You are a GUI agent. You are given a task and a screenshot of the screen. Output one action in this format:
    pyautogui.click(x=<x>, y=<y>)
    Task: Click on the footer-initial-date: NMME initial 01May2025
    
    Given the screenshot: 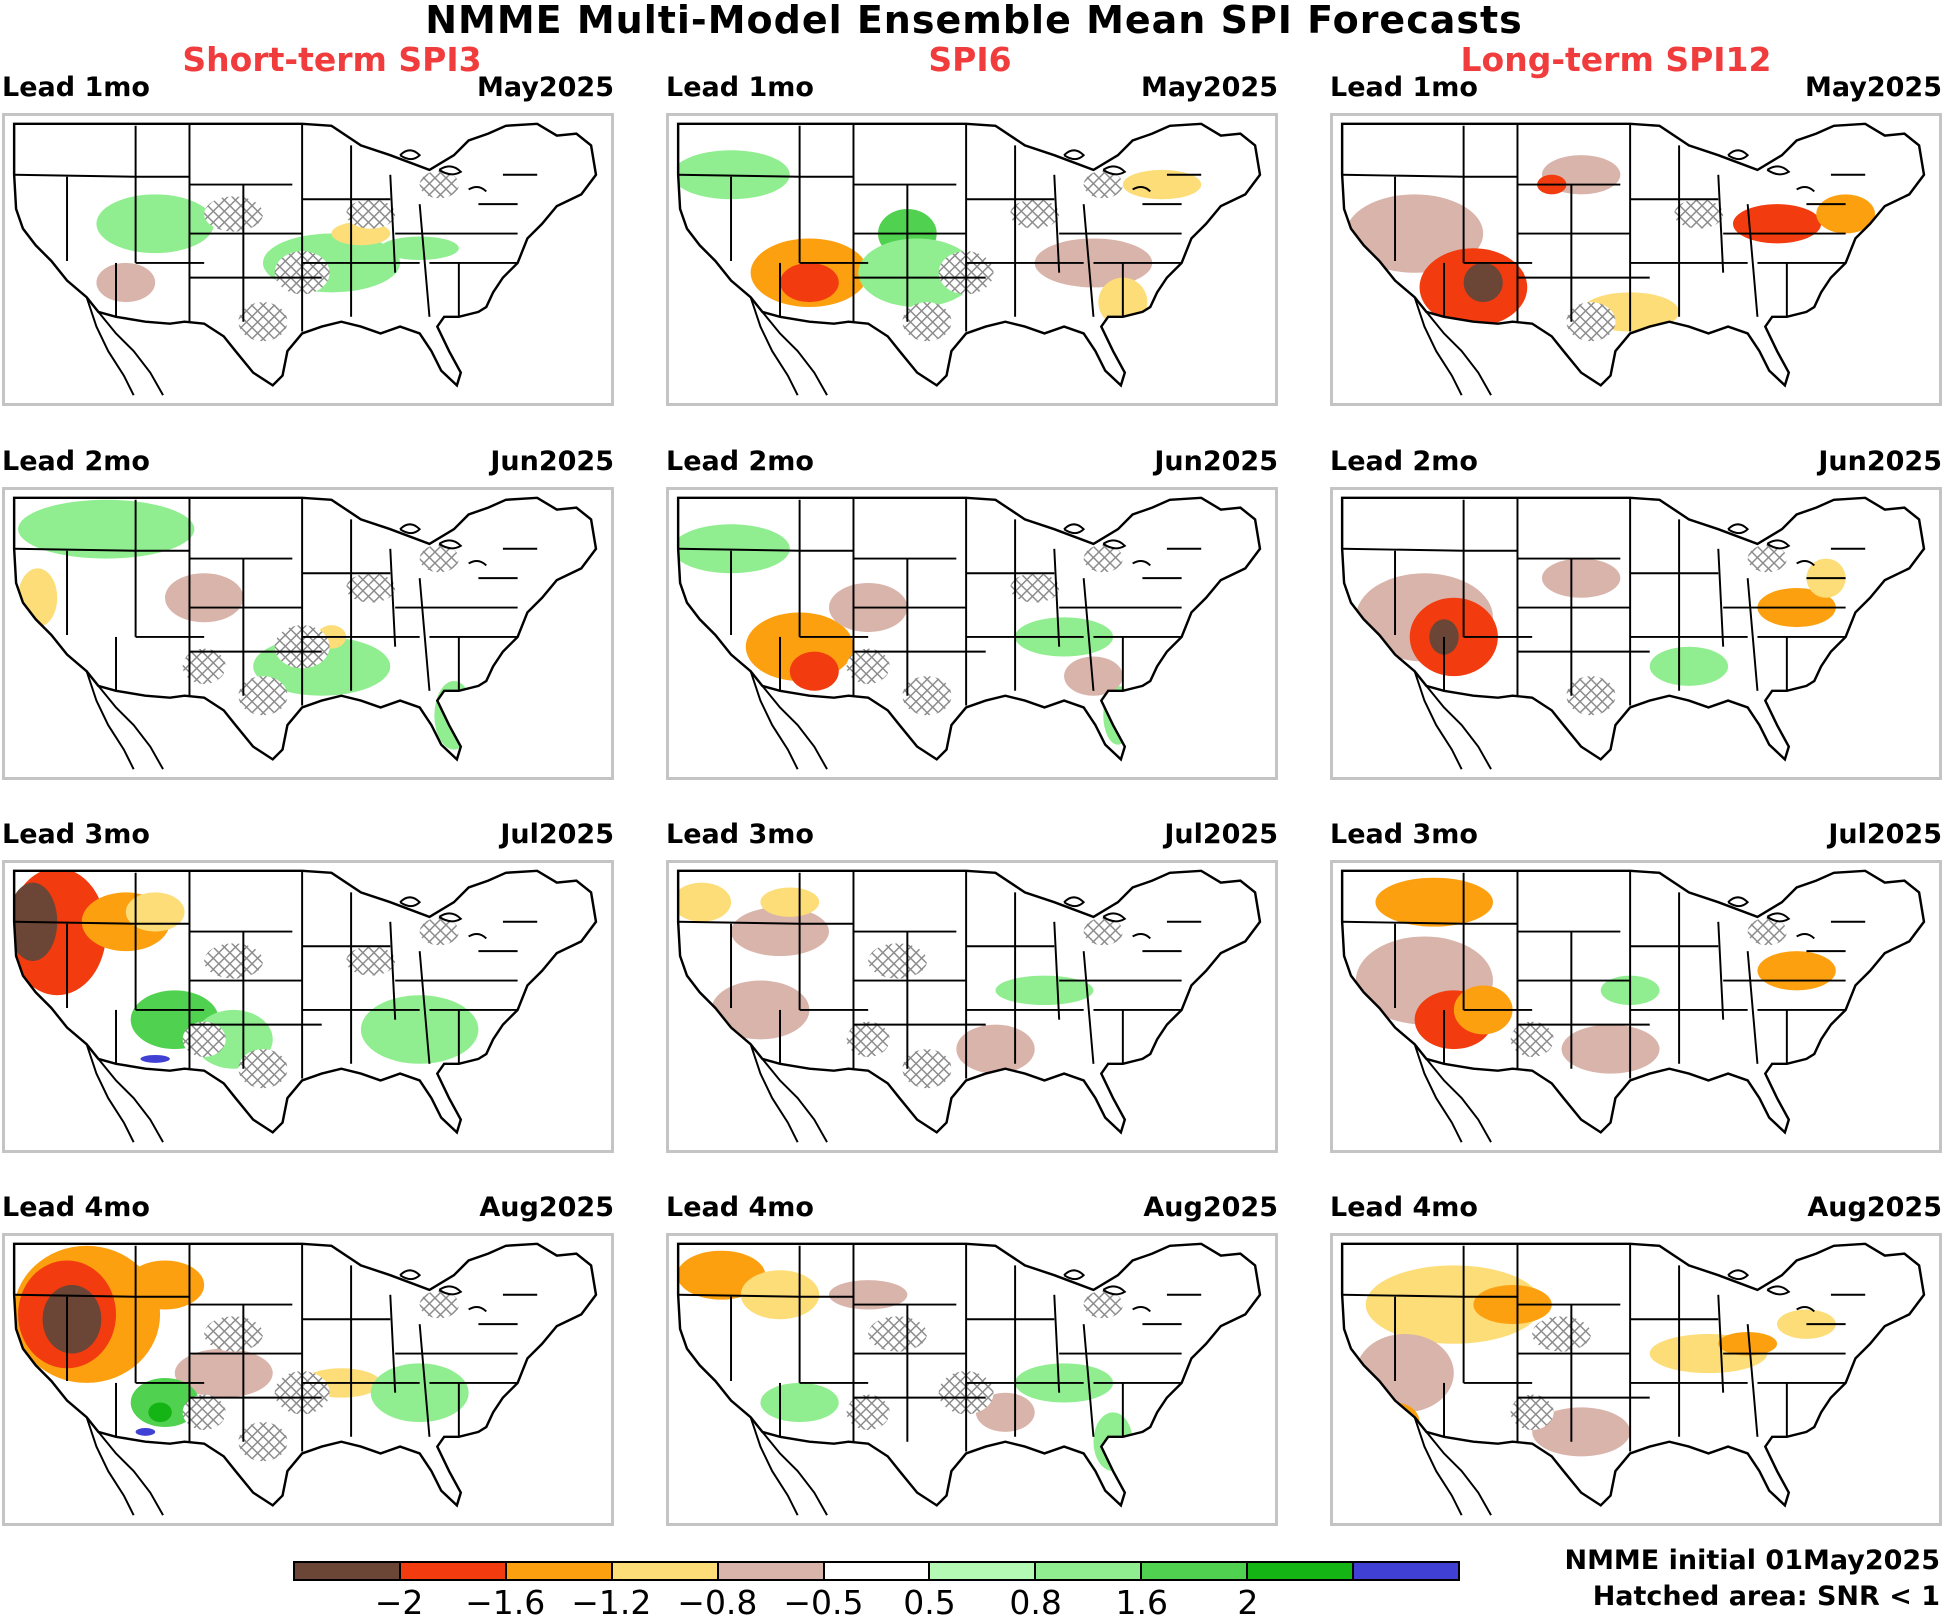 What is the action you would take?
    pyautogui.click(x=1752, y=1560)
    